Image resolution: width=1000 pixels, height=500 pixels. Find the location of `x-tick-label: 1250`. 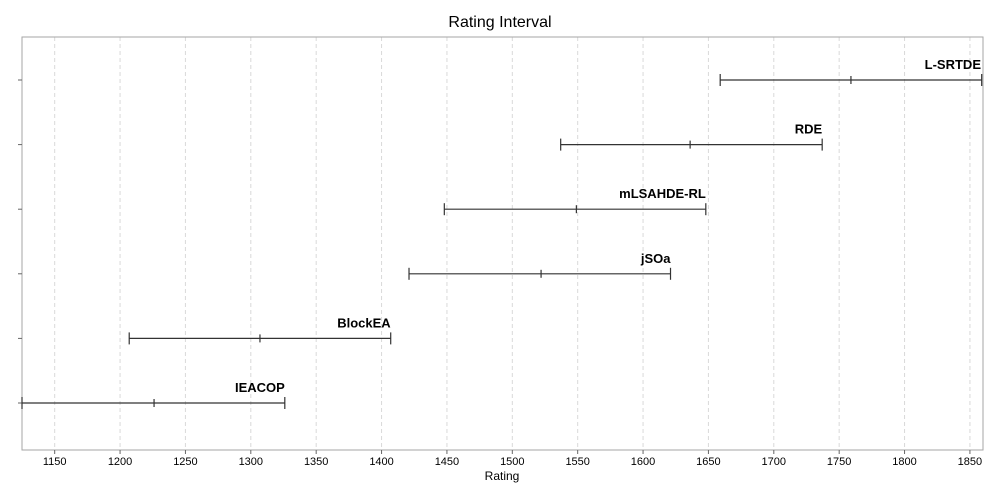

x-tick-label: 1250 is located at coordinates (185, 462).